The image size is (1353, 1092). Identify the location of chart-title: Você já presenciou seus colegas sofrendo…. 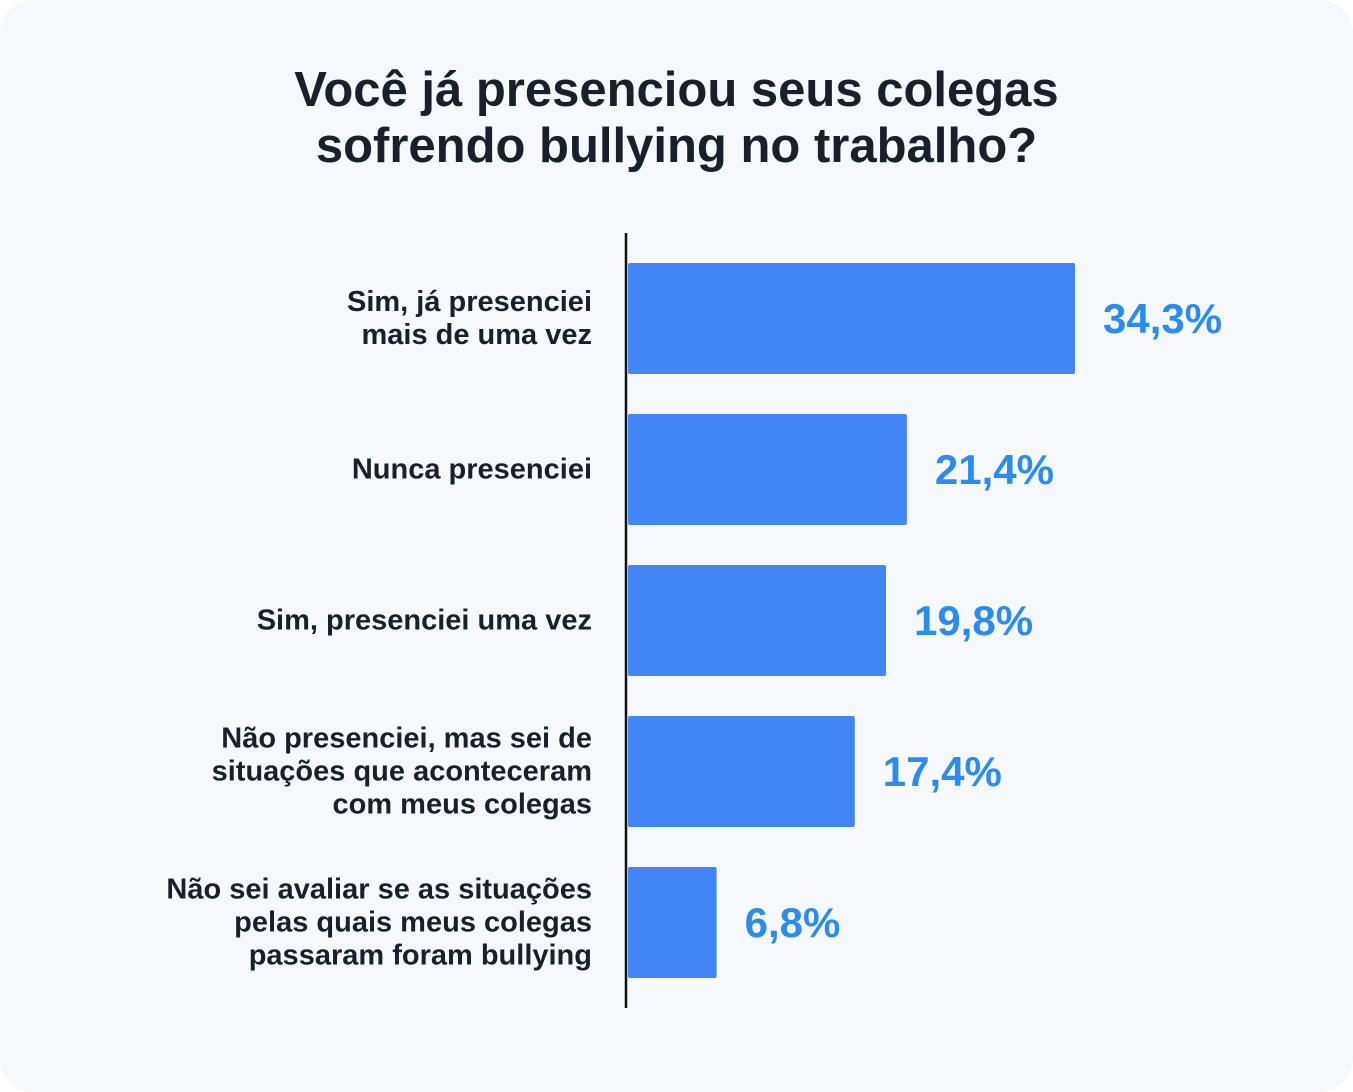
(676, 118).